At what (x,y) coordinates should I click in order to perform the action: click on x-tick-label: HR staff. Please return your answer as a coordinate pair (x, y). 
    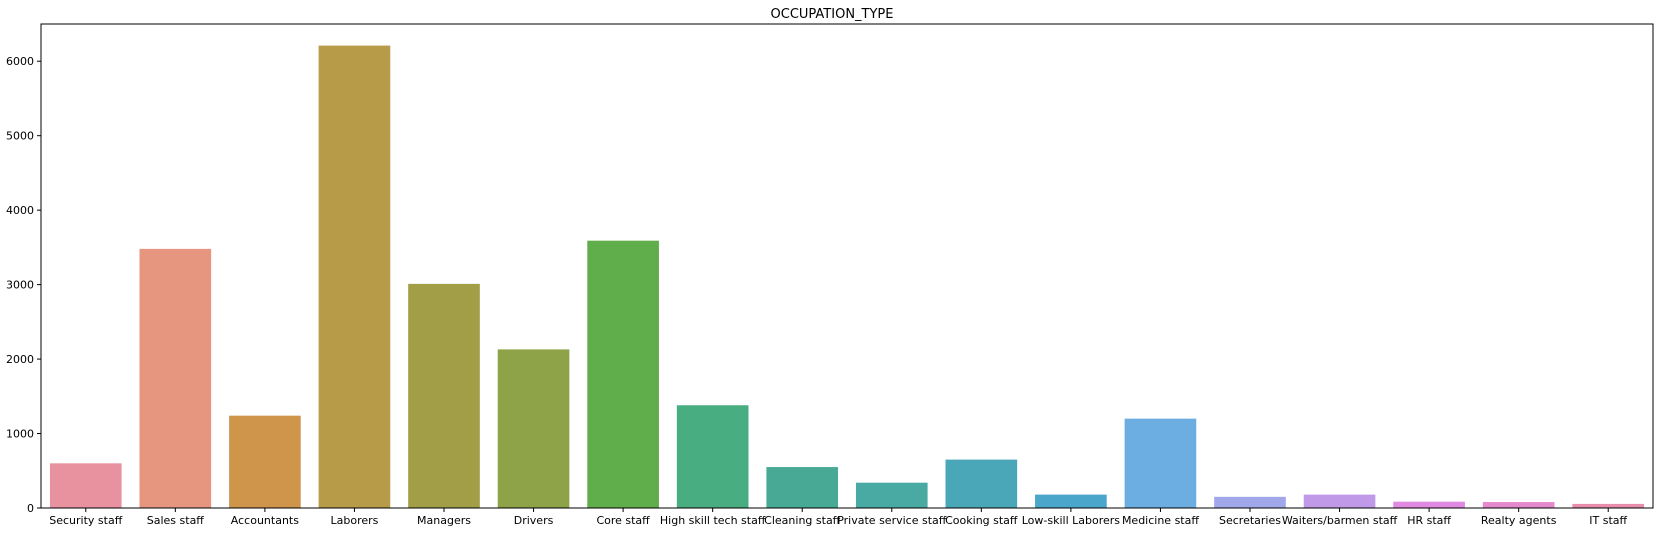
    Looking at the image, I should click on (1429, 520).